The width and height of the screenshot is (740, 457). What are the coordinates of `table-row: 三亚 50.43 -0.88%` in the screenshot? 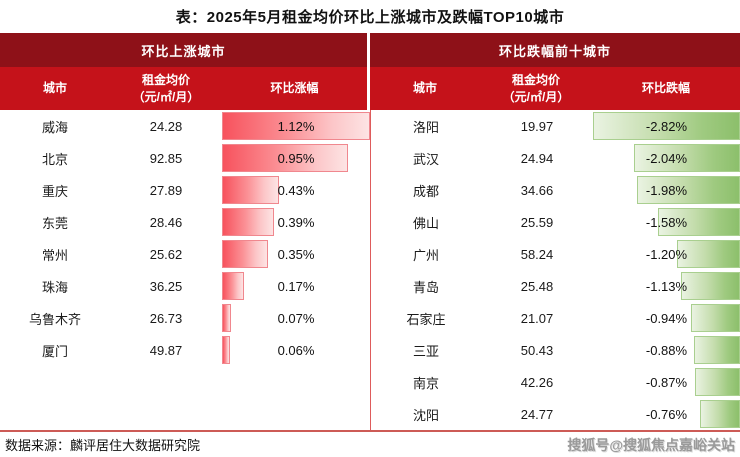 It's located at (555, 350).